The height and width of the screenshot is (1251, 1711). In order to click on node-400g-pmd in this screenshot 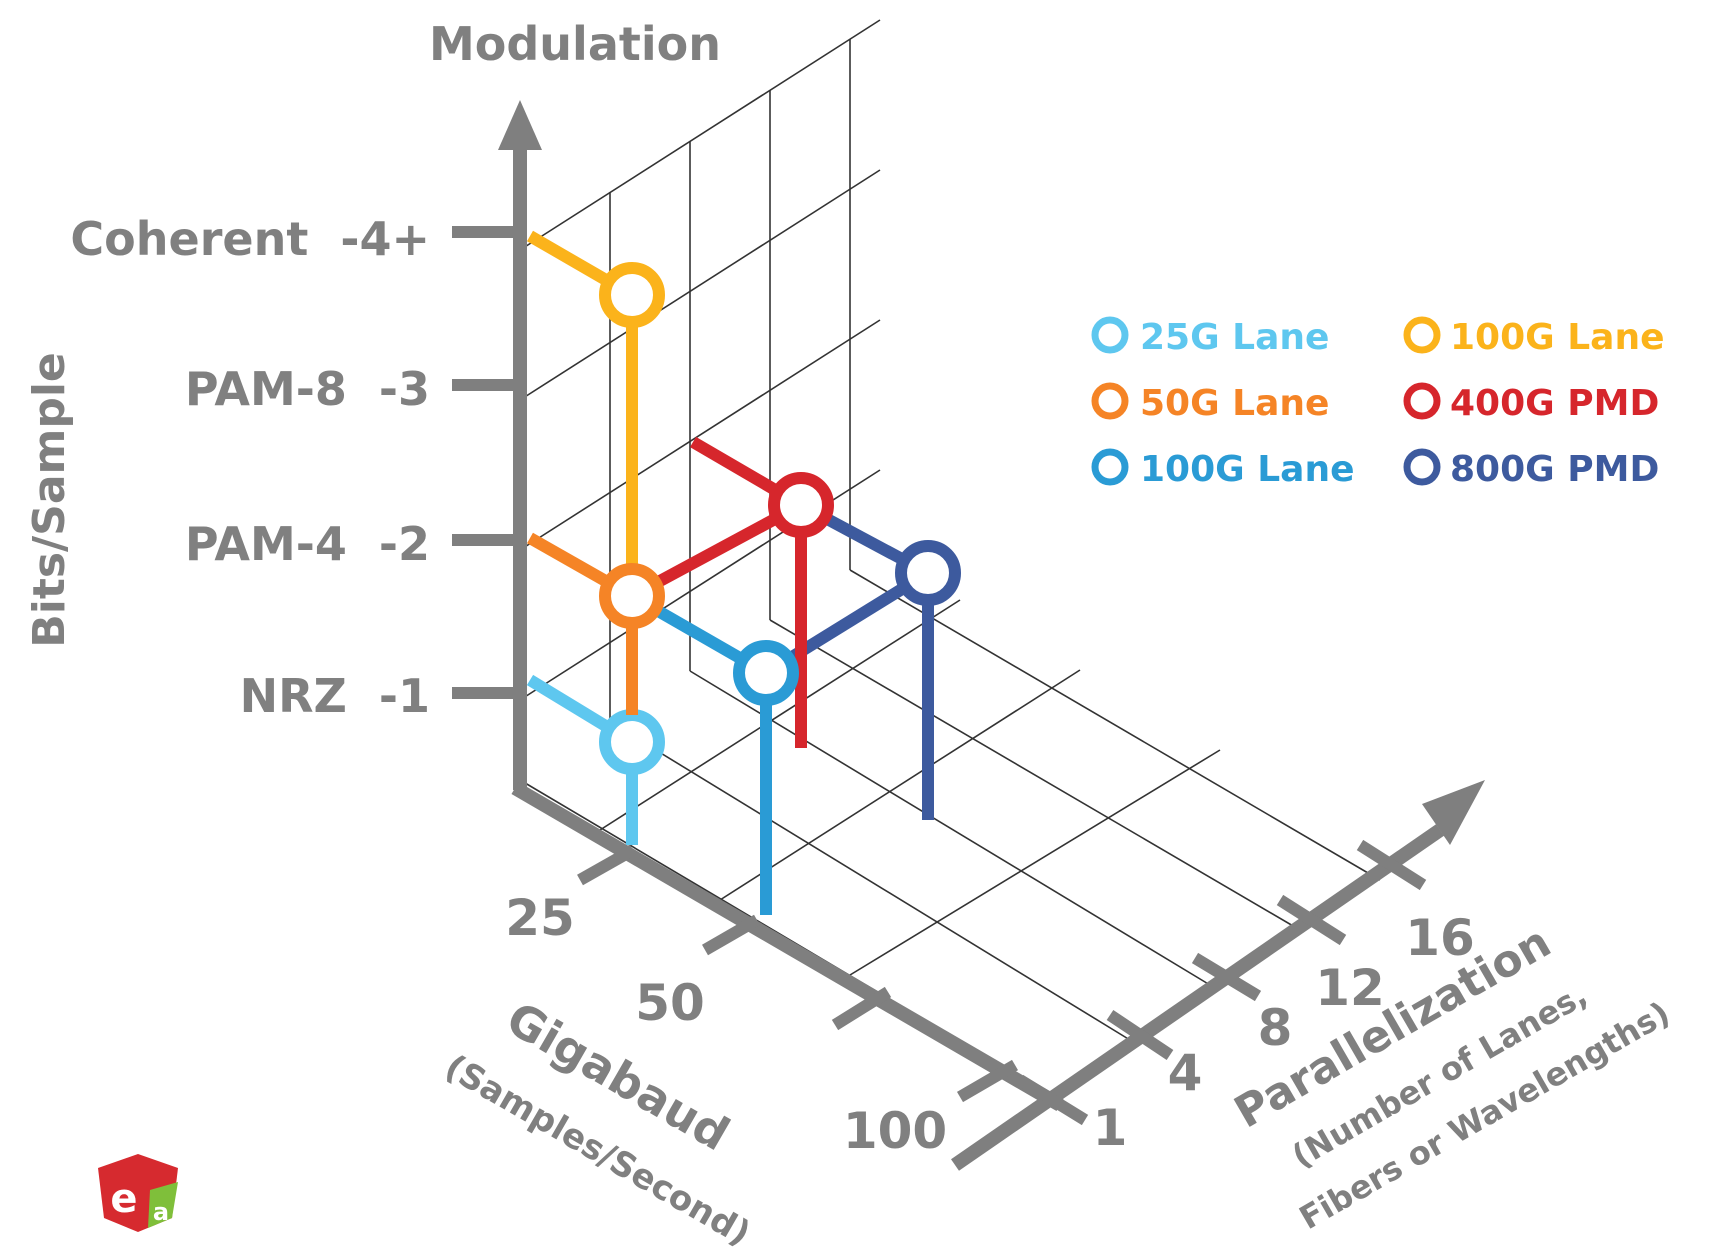, I will do `click(801, 505)`.